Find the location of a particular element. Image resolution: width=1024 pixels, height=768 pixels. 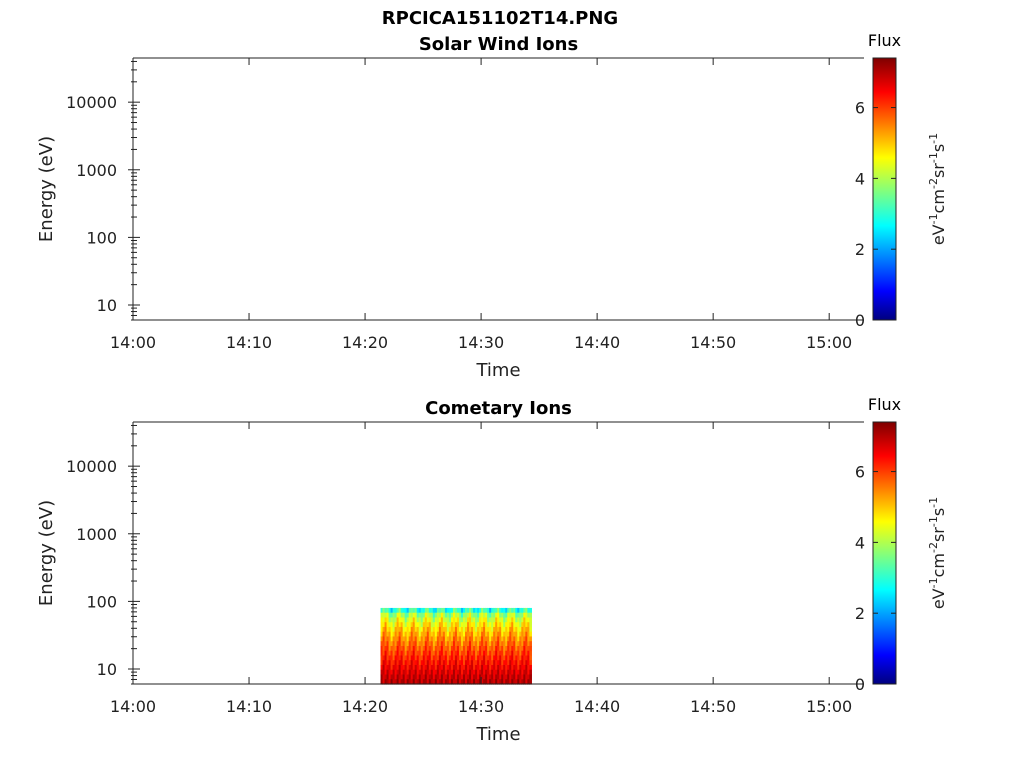

x-axis-label: Time is located at coordinates (497, 370).